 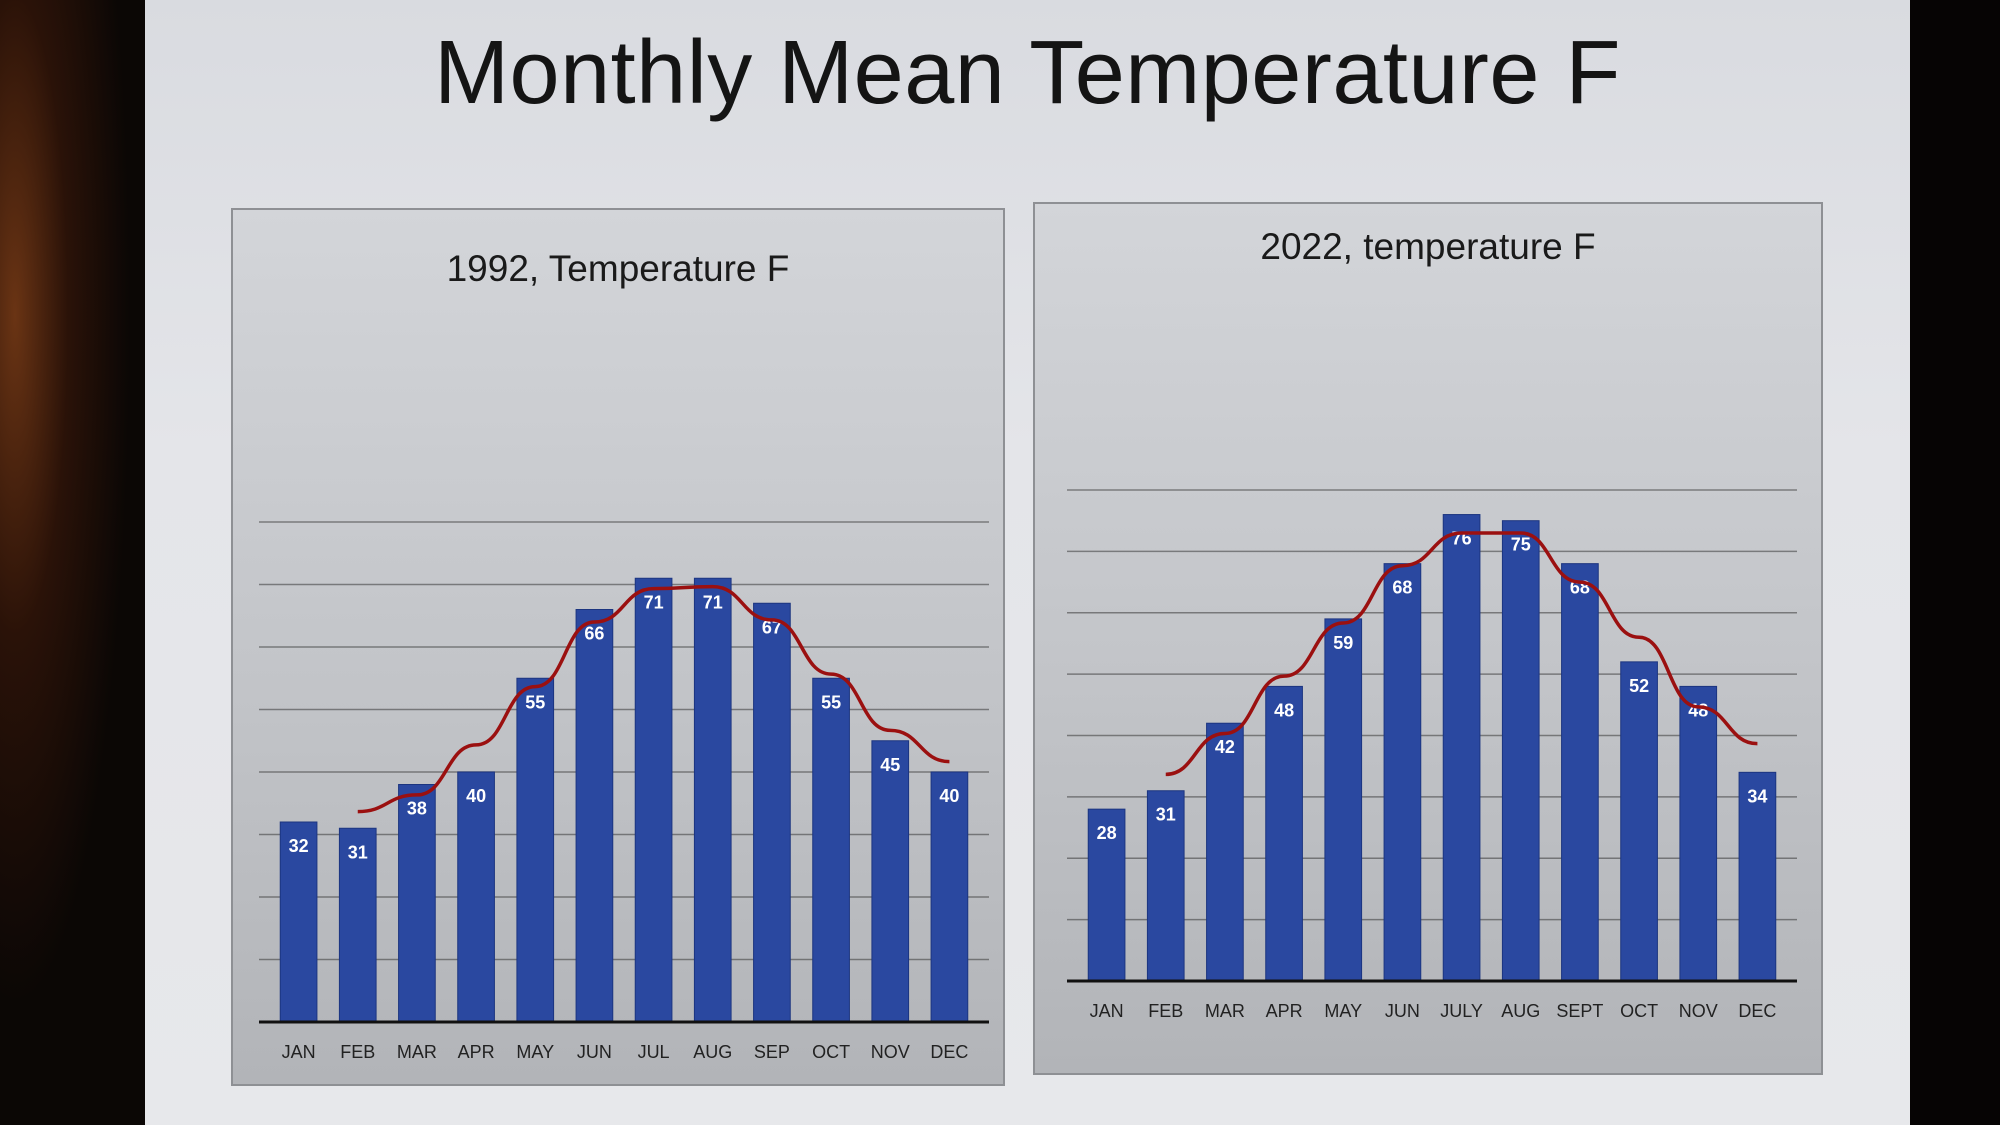 I want to click on bar-value-label: 32, so click(x=299, y=846).